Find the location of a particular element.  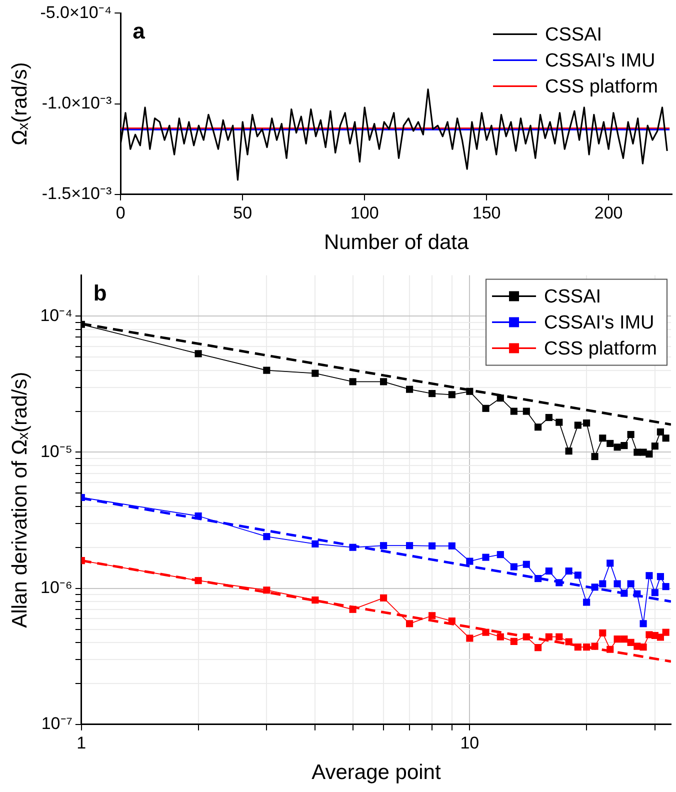

x-tick-label: 50 is located at coordinates (242, 212).